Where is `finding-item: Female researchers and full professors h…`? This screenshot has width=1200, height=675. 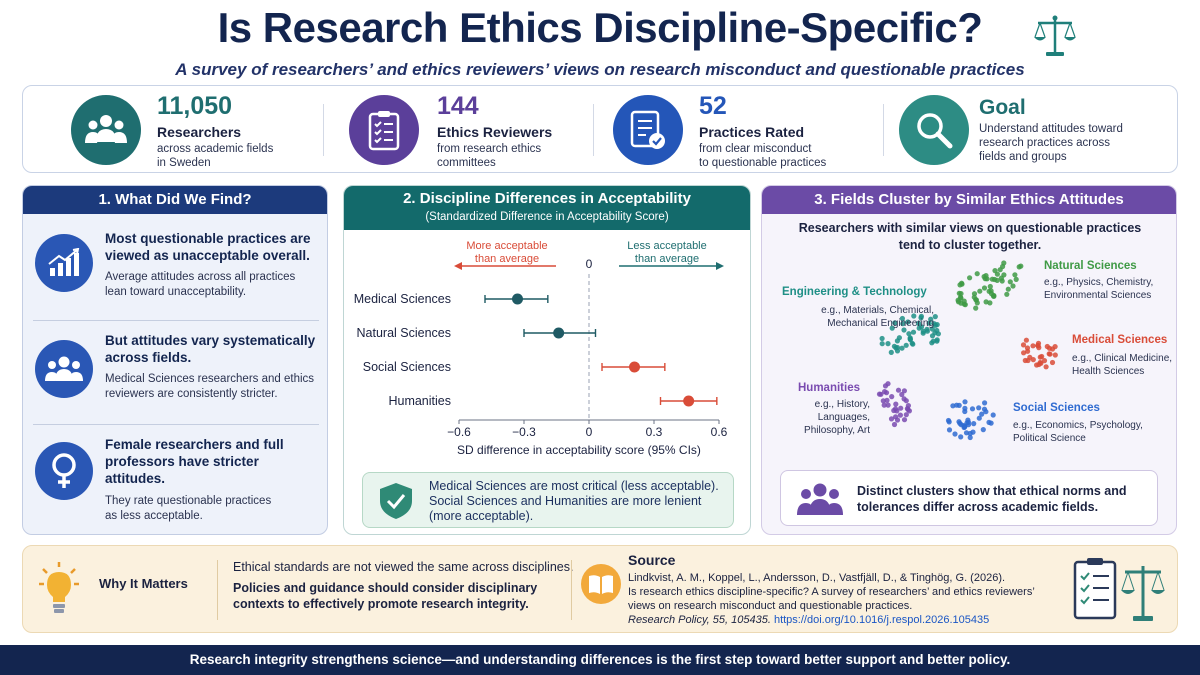 finding-item: Female researchers and full professors h… is located at coordinates (176, 482).